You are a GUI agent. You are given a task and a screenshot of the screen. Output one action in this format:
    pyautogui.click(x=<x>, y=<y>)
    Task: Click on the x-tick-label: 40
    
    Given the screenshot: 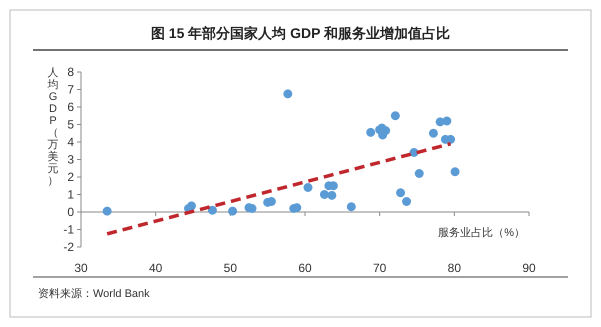 What is the action you would take?
    pyautogui.click(x=155, y=268)
    